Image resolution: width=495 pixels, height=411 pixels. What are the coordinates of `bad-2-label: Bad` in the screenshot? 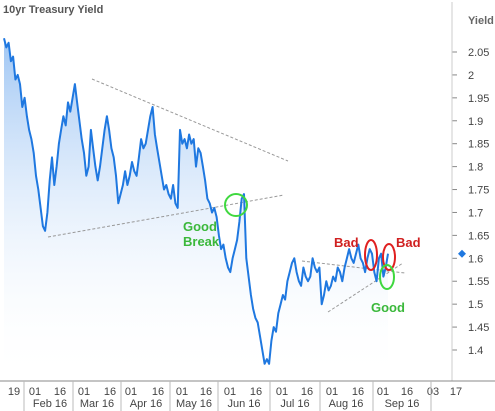 It's located at (408, 242).